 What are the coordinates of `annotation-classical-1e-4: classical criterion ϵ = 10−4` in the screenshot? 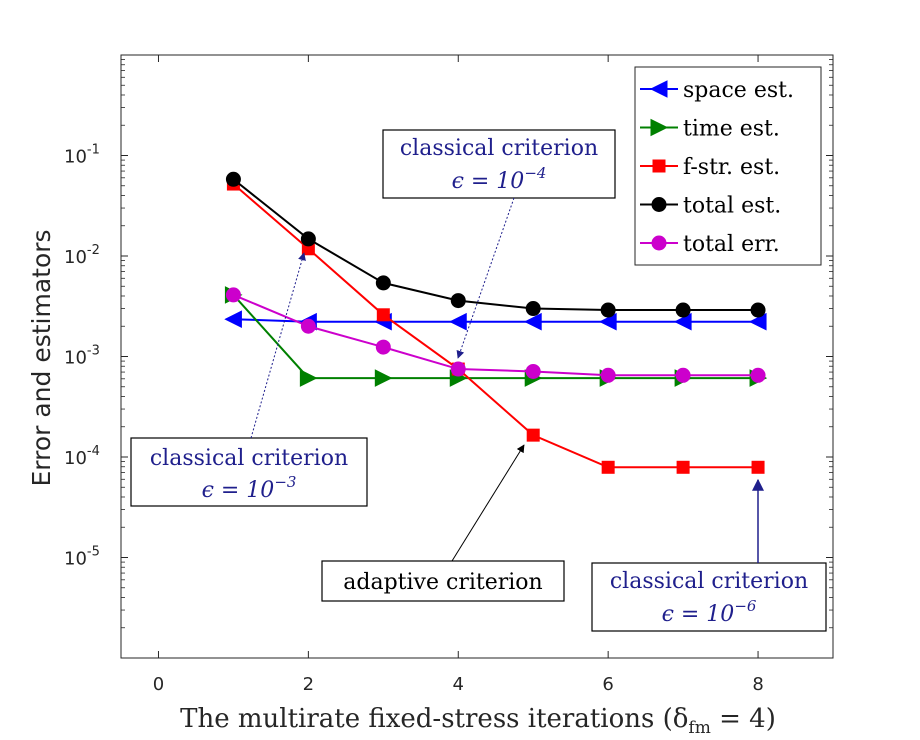 It's located at (499, 244).